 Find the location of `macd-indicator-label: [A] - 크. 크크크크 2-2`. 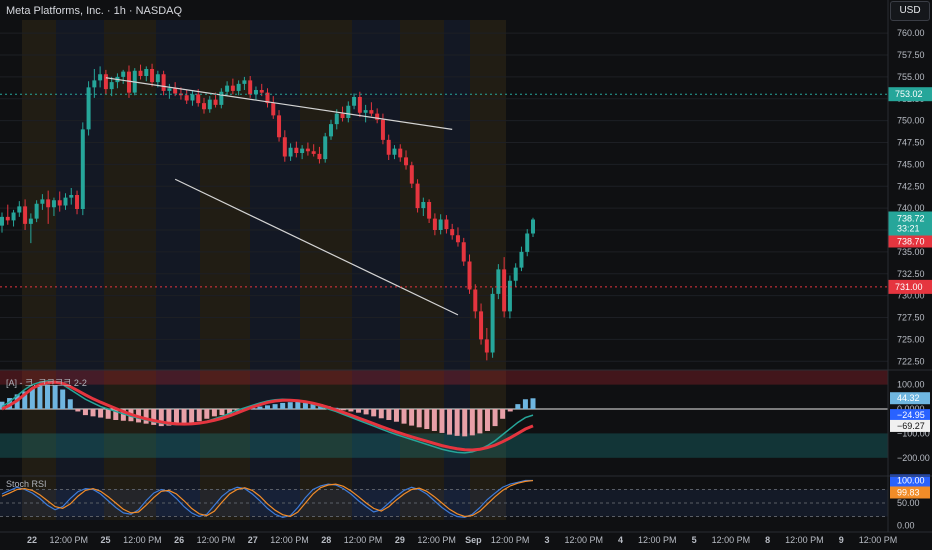

macd-indicator-label: [A] - 크. 크크크크 2-2 is located at coordinates (46, 383).